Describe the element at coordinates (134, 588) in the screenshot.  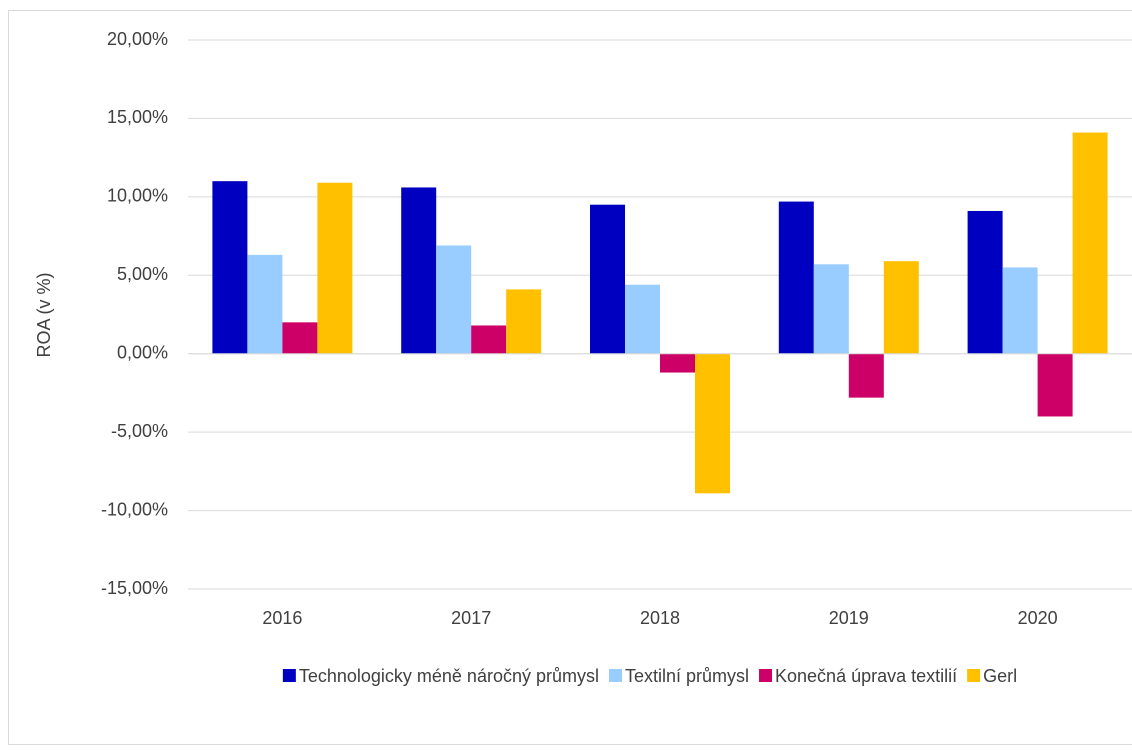
I see `y-tick-label: -15,00%` at that location.